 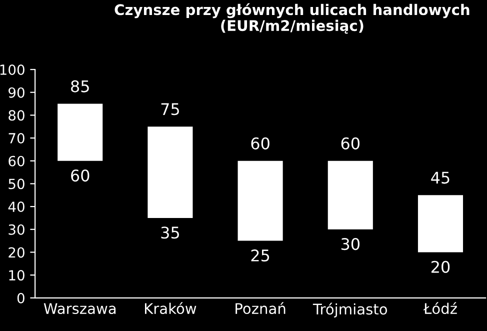 What do you see at coordinates (292, 18) in the screenshot?
I see `chart-title: Czynsze przy głównych ulicach handlowych (EUR/m2/miesiąc)` at bounding box center [292, 18].